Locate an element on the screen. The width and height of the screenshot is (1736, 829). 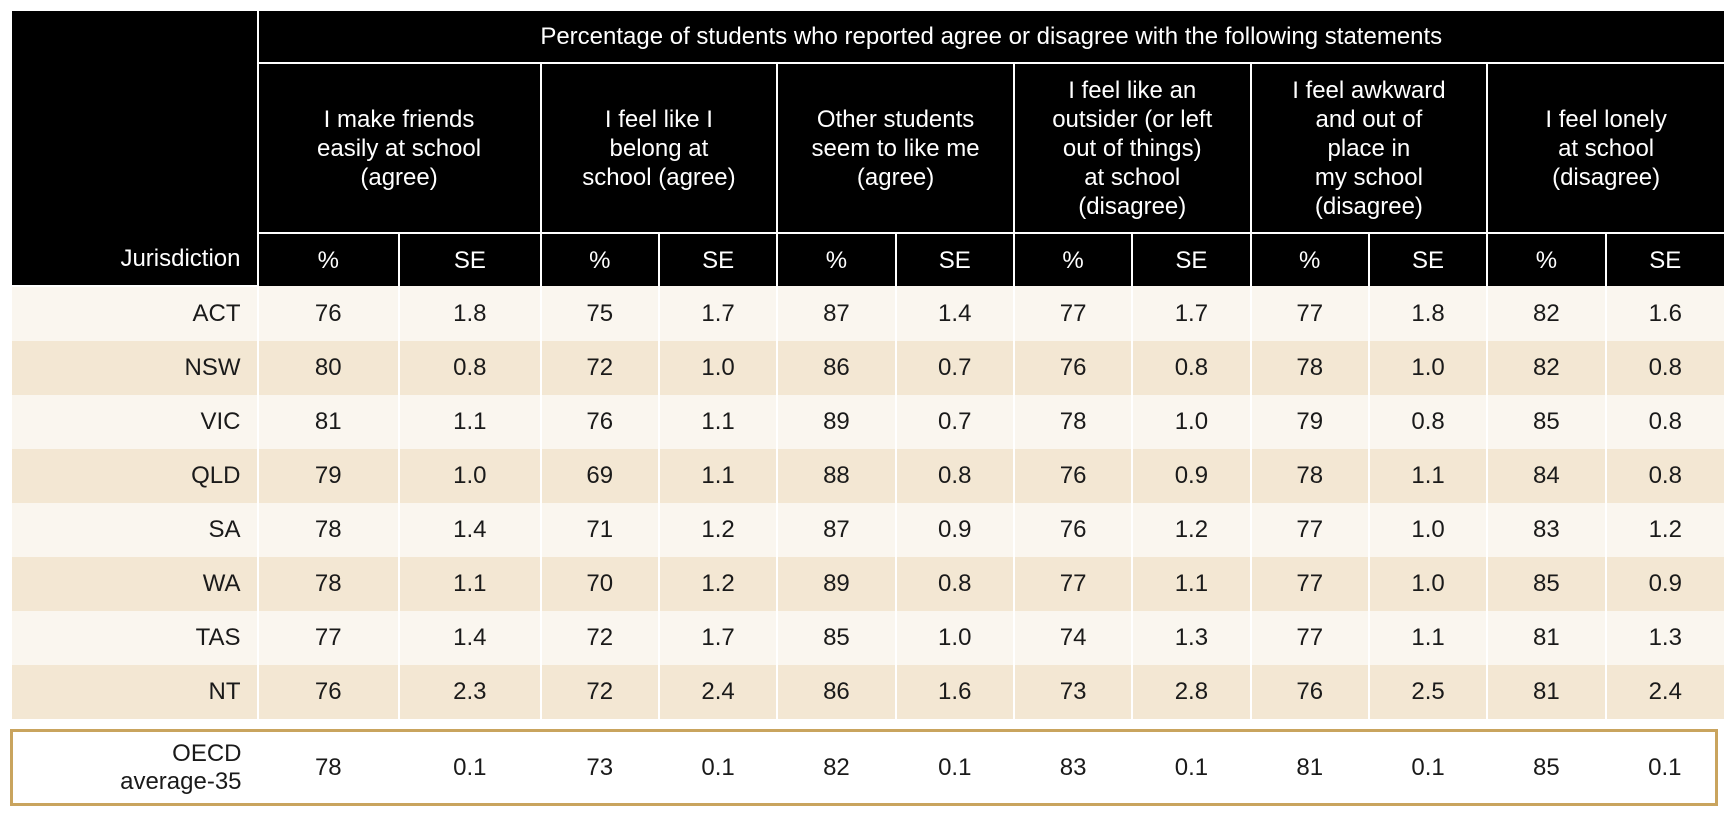
statement-line: I feel awkward is located at coordinates (1369, 90).